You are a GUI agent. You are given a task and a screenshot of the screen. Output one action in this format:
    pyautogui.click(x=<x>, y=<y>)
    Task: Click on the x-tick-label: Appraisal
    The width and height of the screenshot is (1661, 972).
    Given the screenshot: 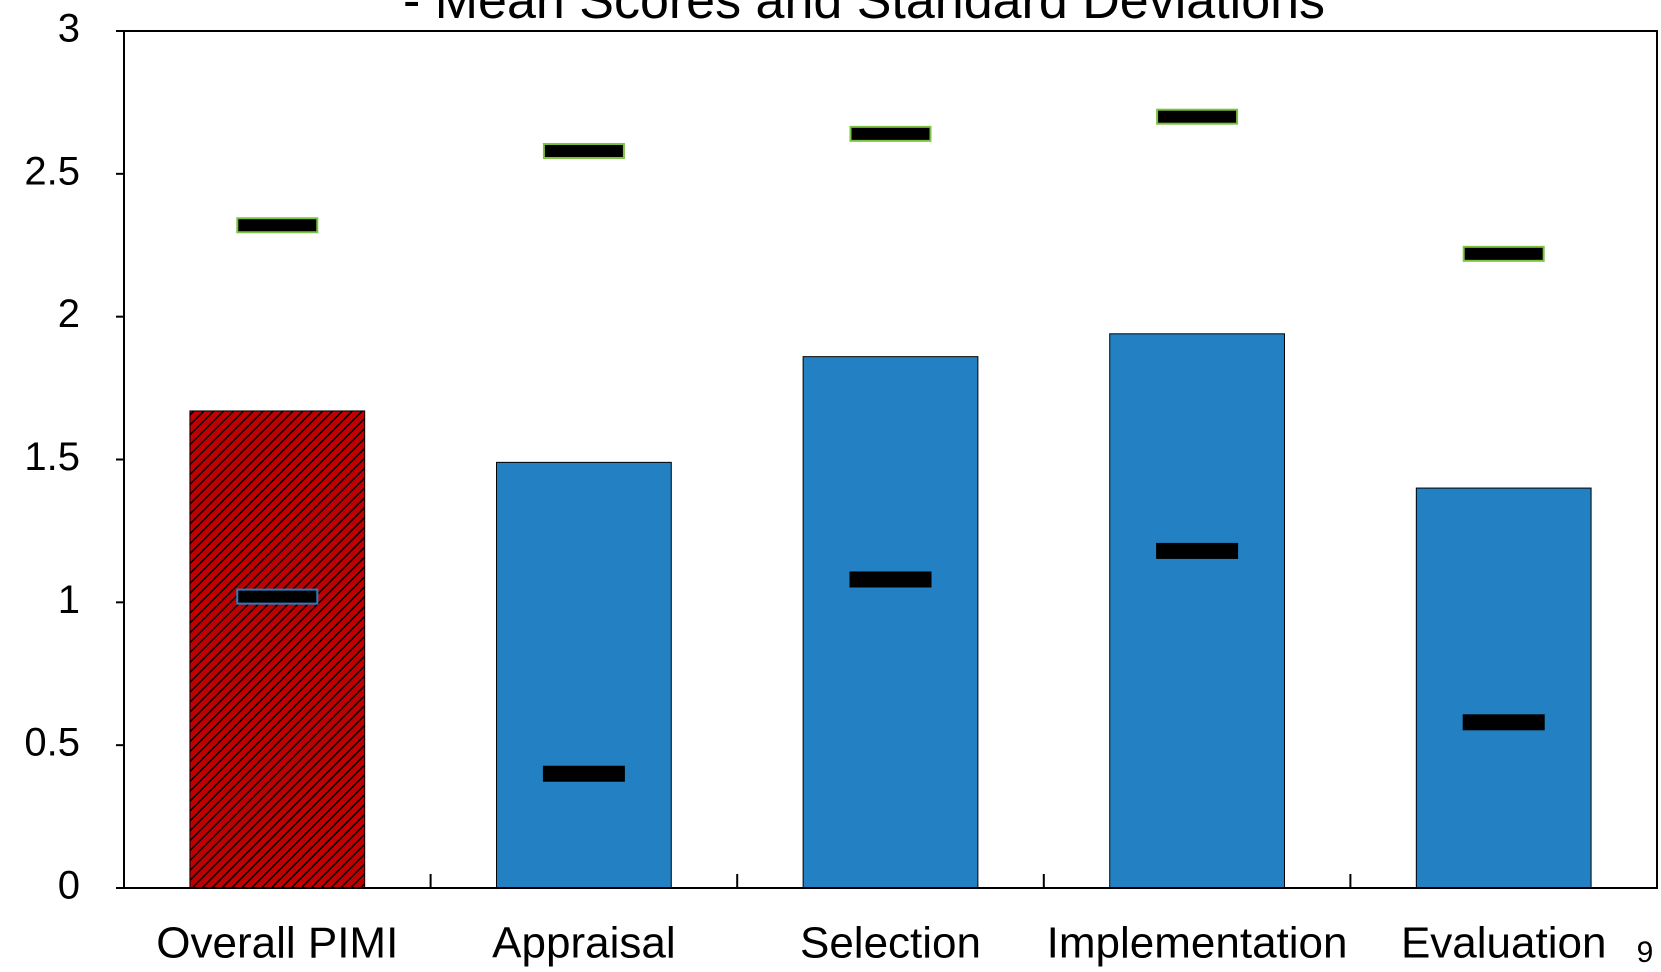 What is the action you would take?
    pyautogui.click(x=583, y=943)
    